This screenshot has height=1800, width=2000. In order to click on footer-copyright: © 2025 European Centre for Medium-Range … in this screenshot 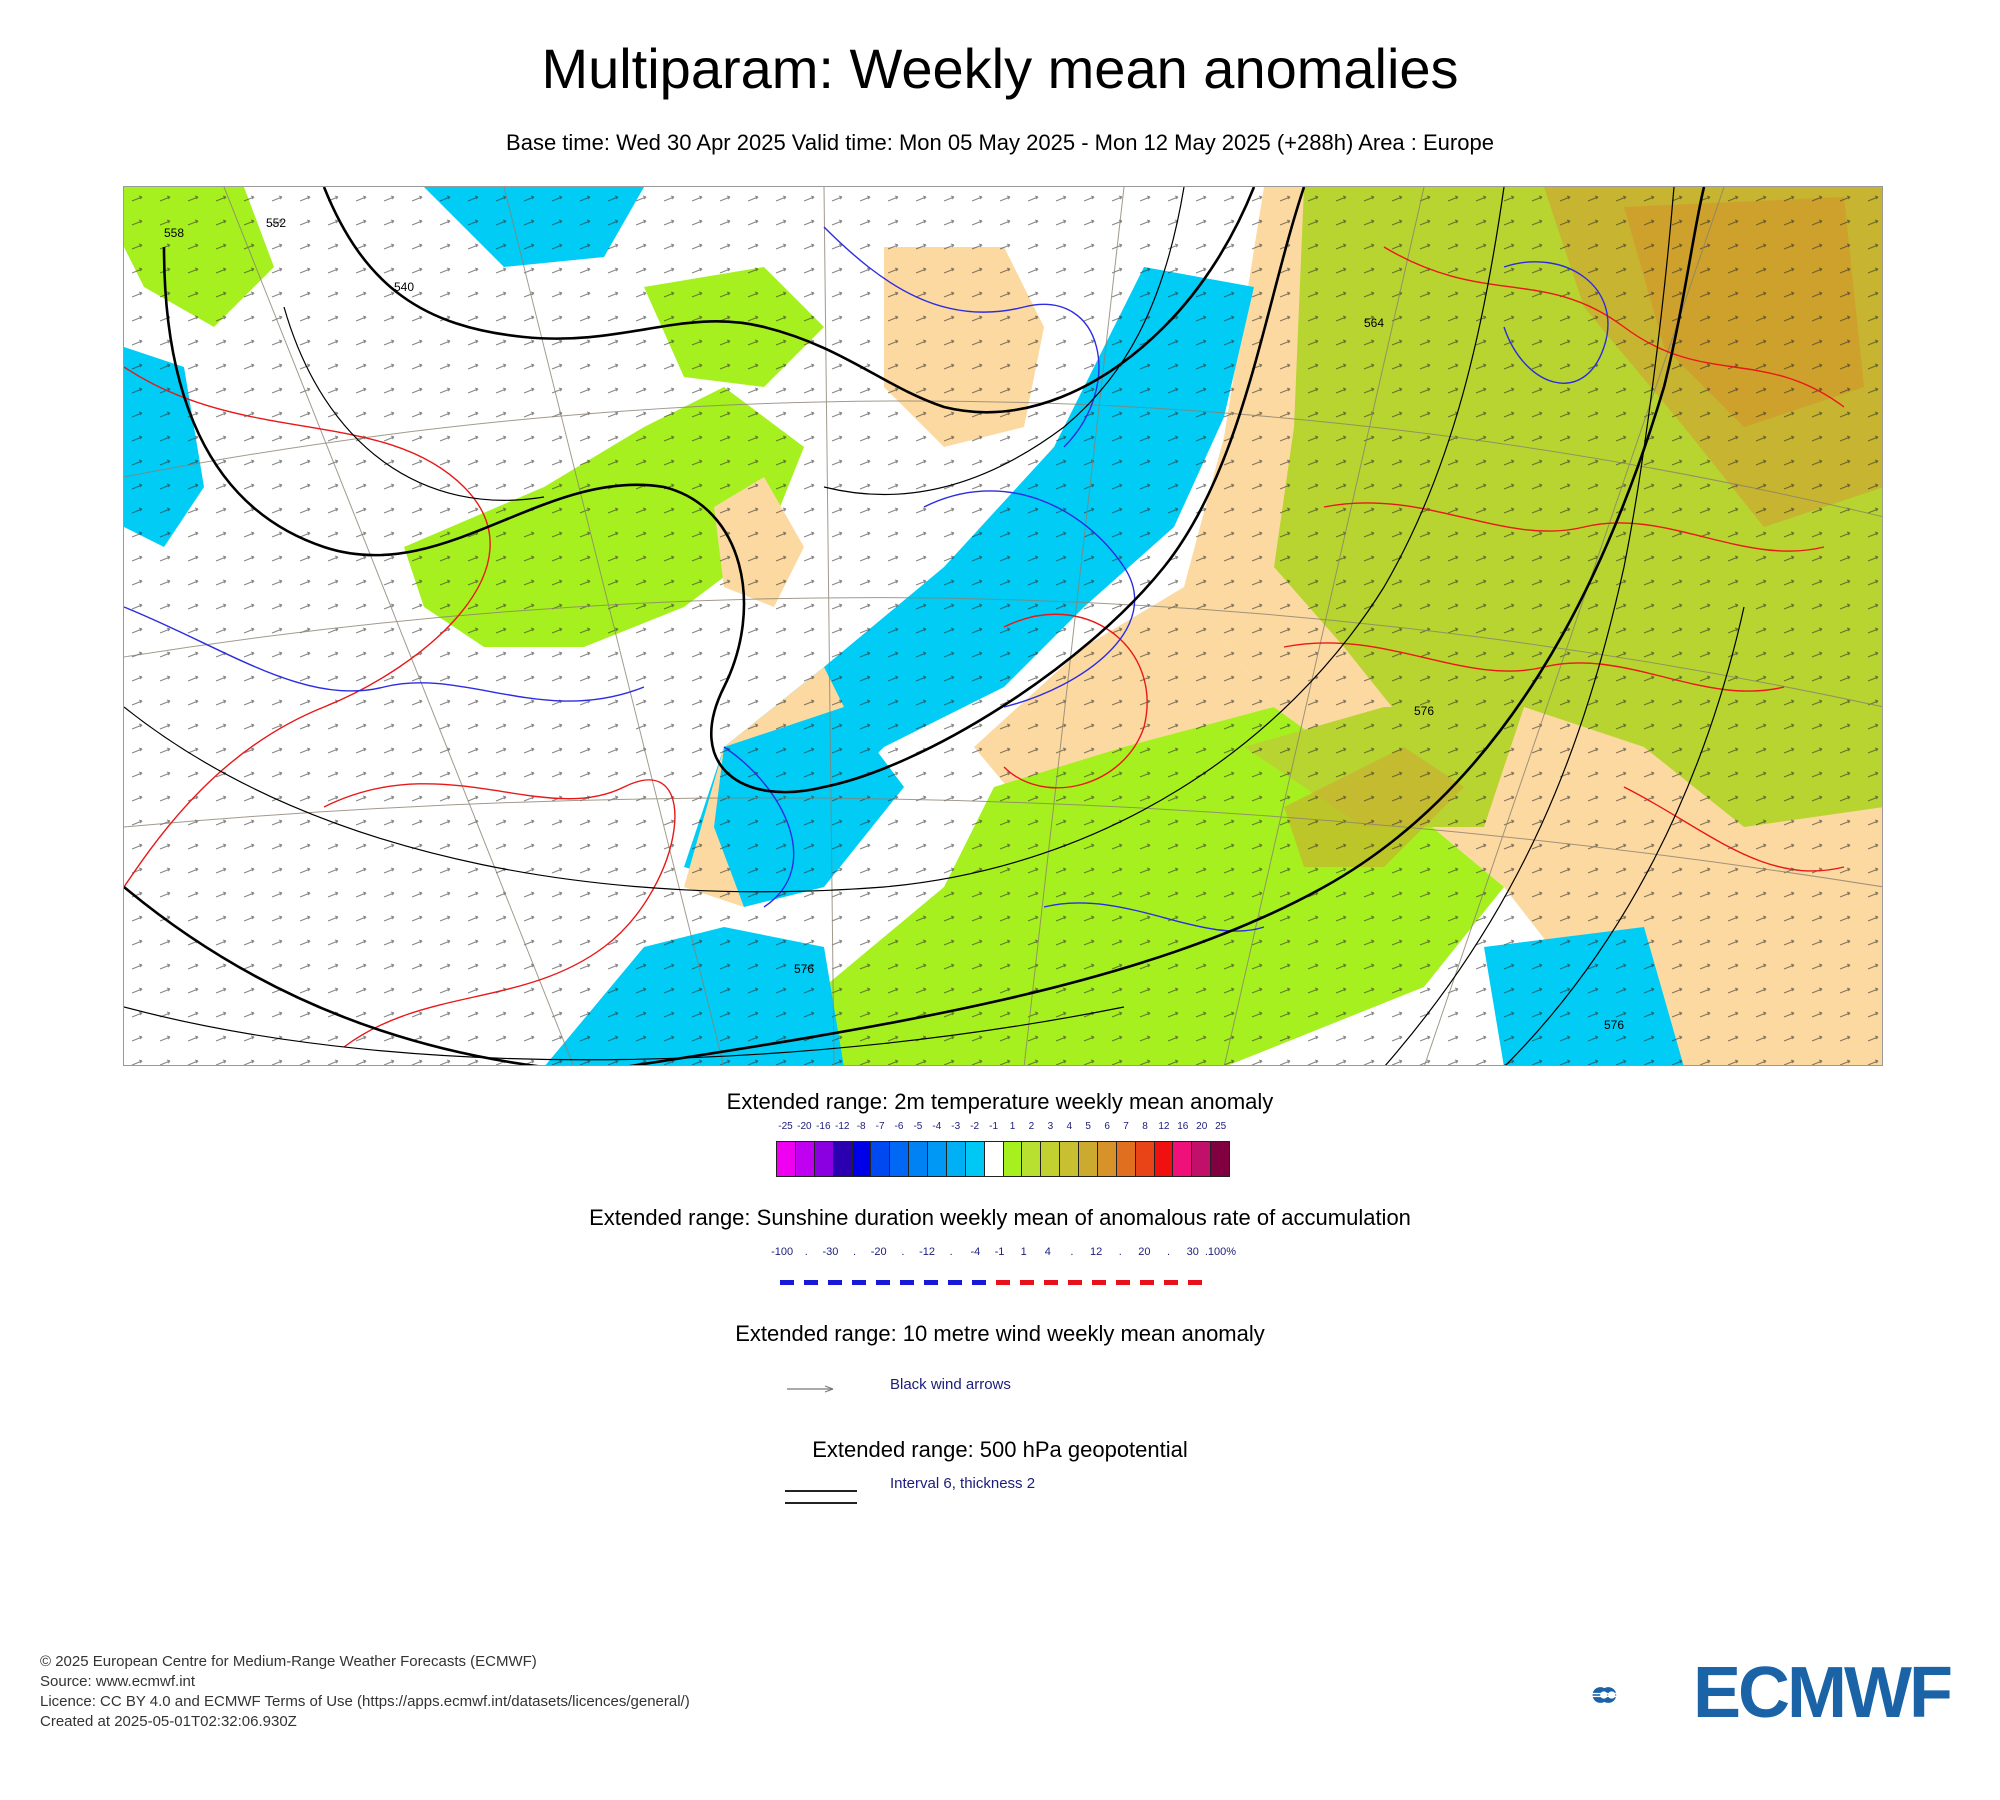, I will do `click(288, 1661)`.